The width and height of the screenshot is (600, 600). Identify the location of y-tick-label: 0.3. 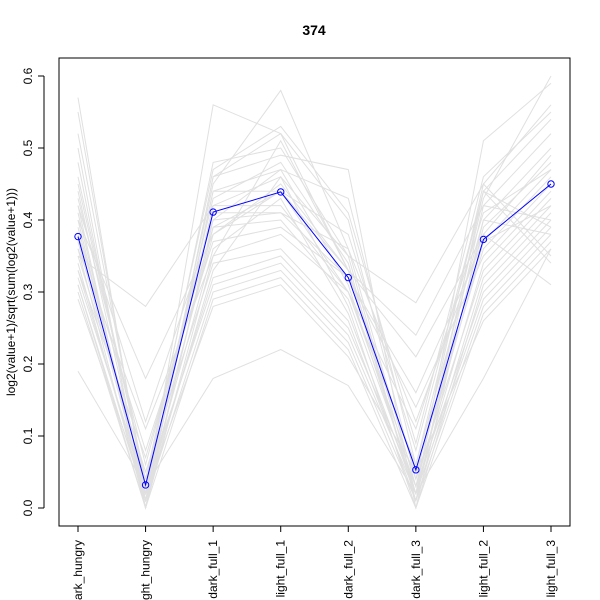
(28, 291).